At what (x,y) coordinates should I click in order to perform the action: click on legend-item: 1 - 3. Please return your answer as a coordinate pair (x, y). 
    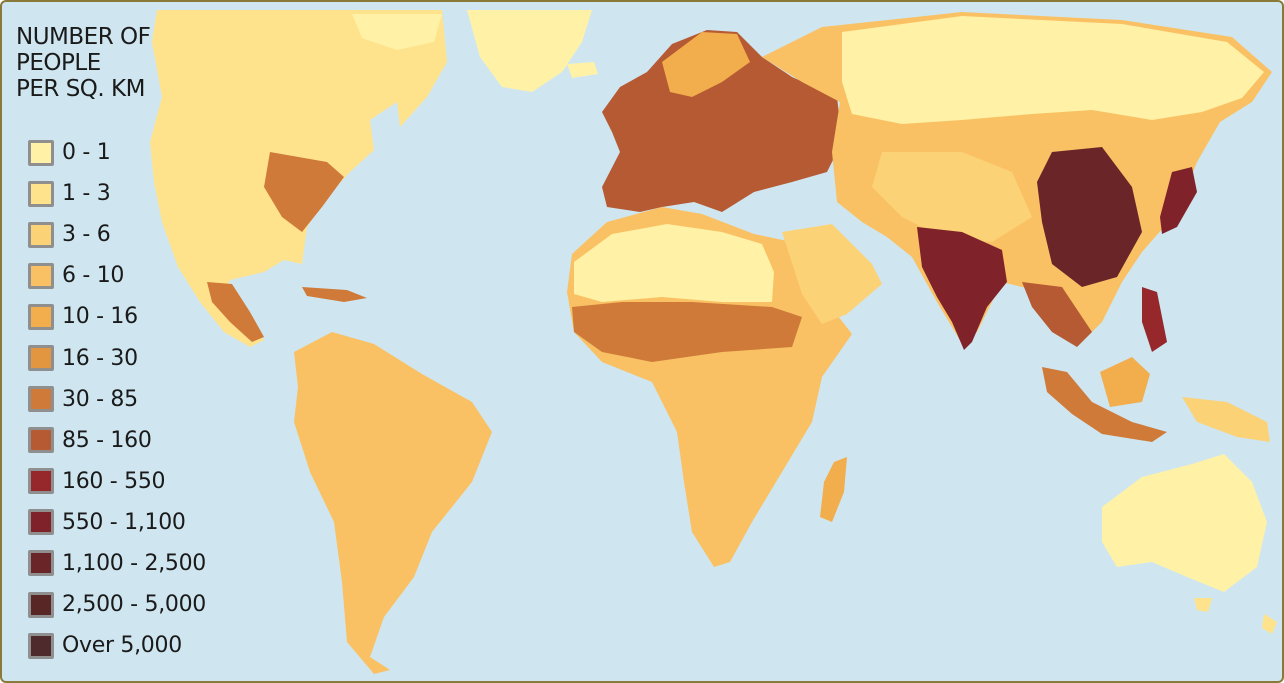
    Looking at the image, I should click on (111, 193).